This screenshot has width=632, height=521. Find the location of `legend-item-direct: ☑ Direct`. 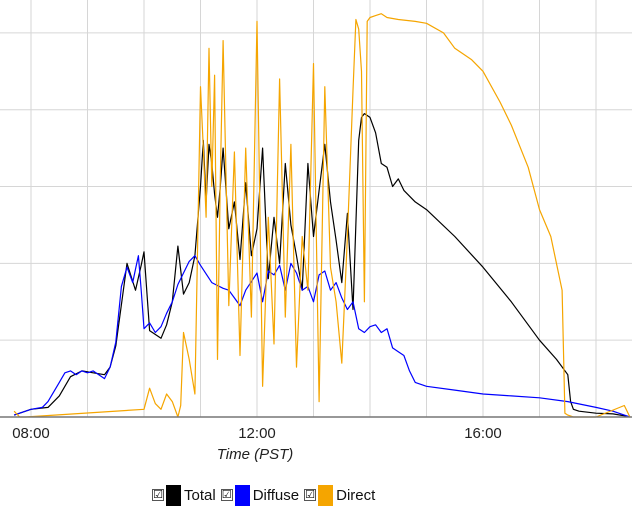

legend-item-direct: ☑ Direct is located at coordinates (340, 495).